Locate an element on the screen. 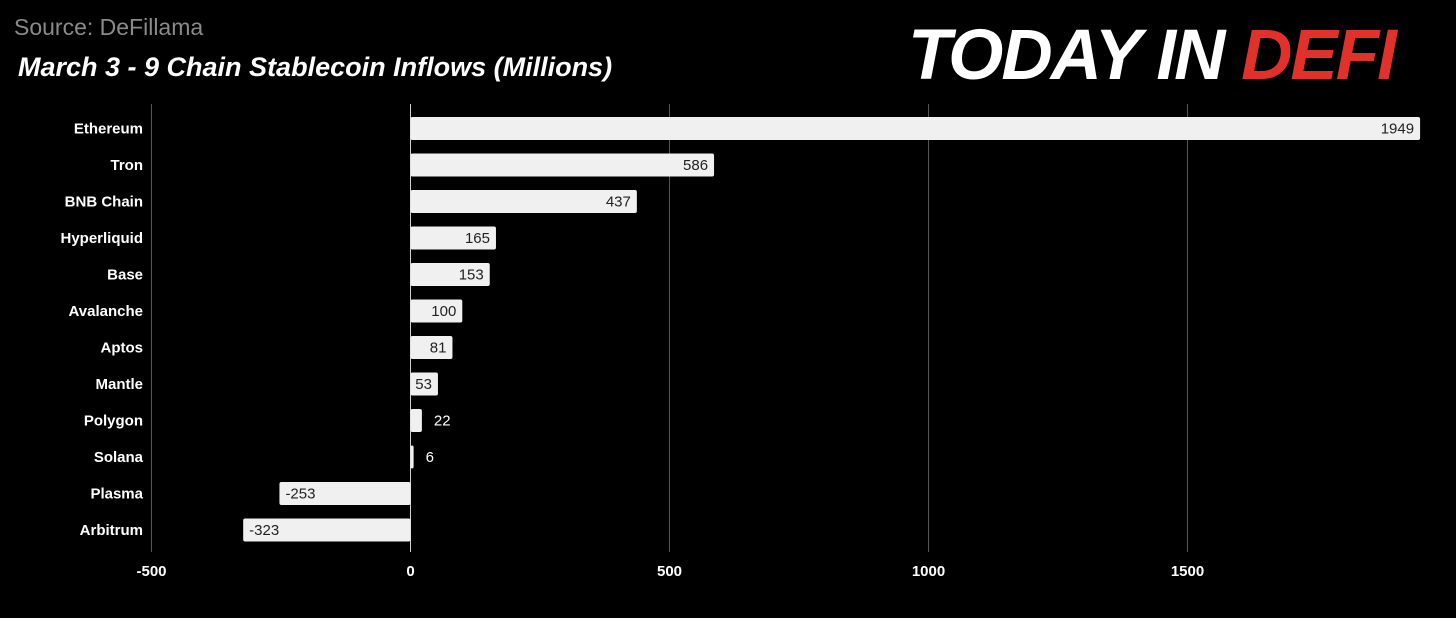  bar-arbitrum is located at coordinates (327, 530).